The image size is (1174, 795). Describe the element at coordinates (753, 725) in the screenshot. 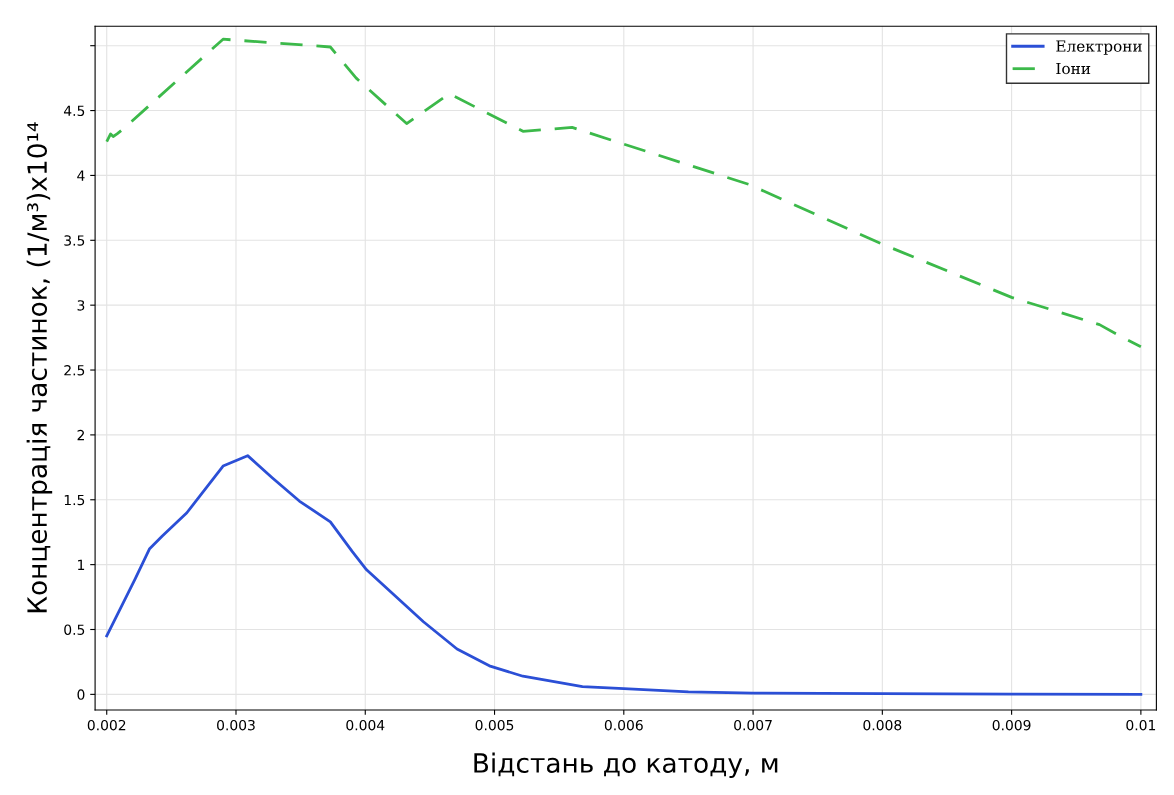

I see `x-tick-label: 0.007` at that location.